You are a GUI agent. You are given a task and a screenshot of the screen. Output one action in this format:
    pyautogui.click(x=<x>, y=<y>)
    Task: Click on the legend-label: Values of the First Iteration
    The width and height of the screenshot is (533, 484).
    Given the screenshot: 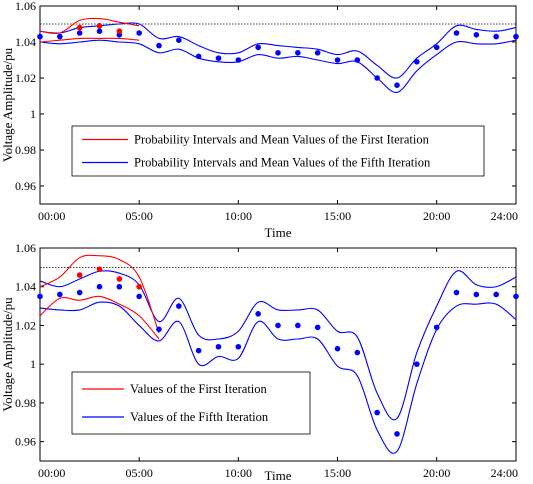 What is the action you would take?
    pyautogui.click(x=199, y=389)
    